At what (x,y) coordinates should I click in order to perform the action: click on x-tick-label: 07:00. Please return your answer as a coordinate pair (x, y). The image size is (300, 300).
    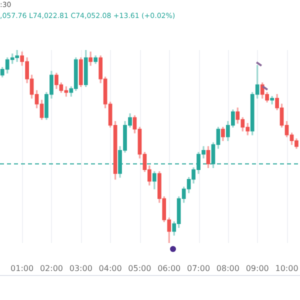
    Looking at the image, I should click on (198, 268).